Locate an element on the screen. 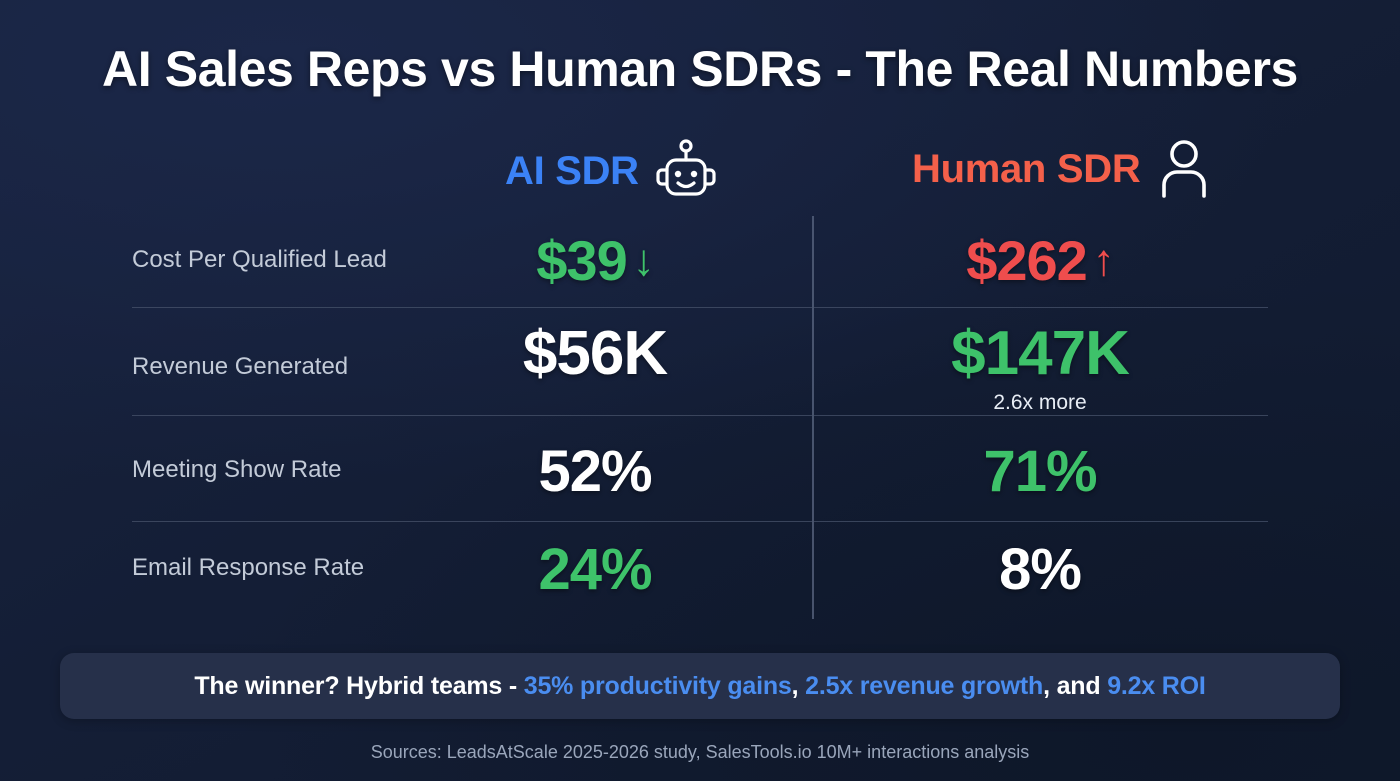  metric-number-human: 8% is located at coordinates (1040, 569).